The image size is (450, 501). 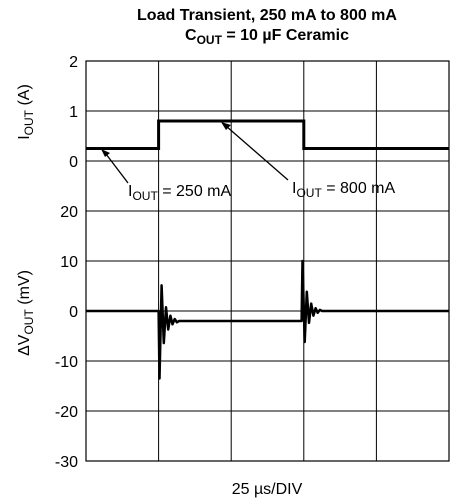 I want to click on current-tick-labels: 2 1 0, so click(x=73, y=112).